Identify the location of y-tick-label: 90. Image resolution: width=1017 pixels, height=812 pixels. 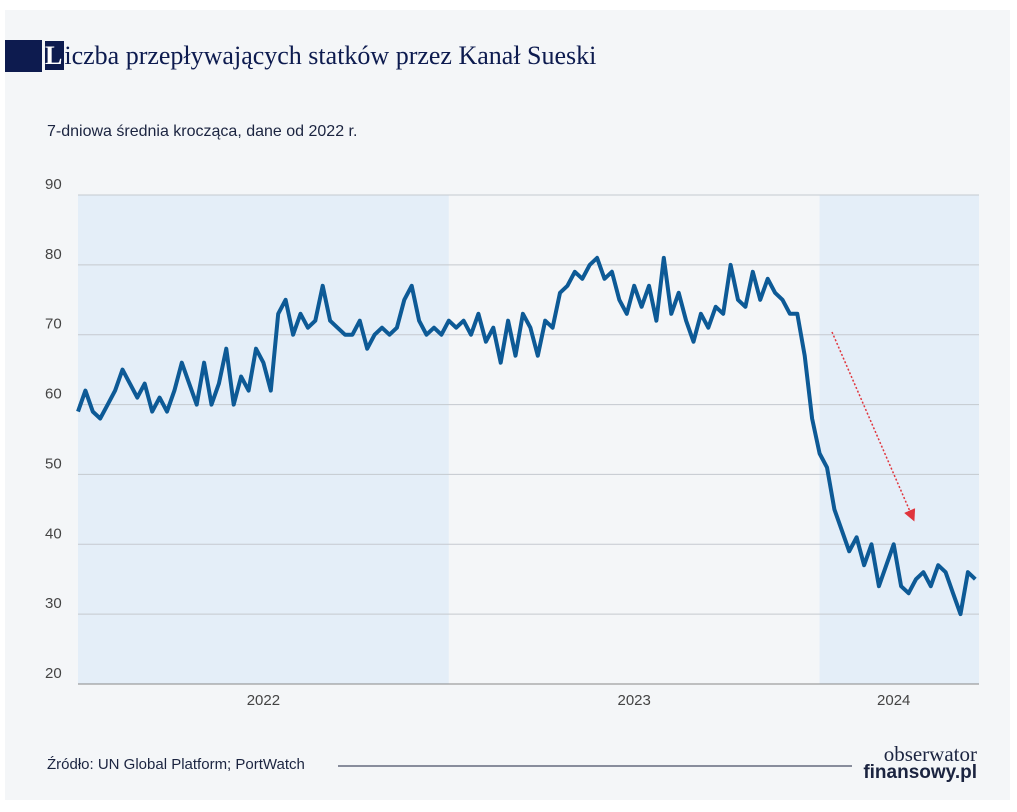
(53, 184).